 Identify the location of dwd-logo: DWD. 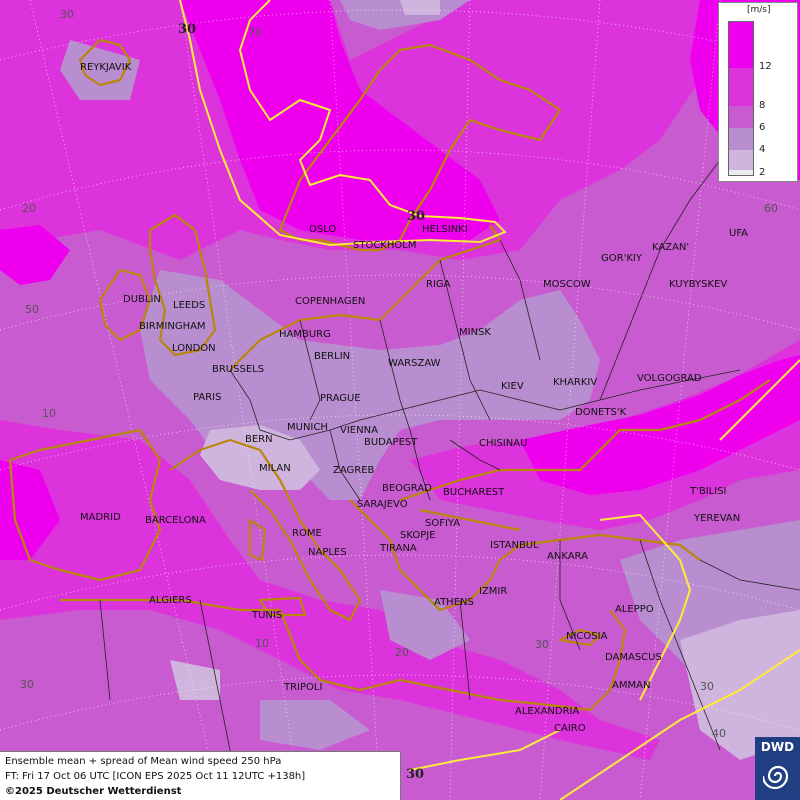
(777, 768).